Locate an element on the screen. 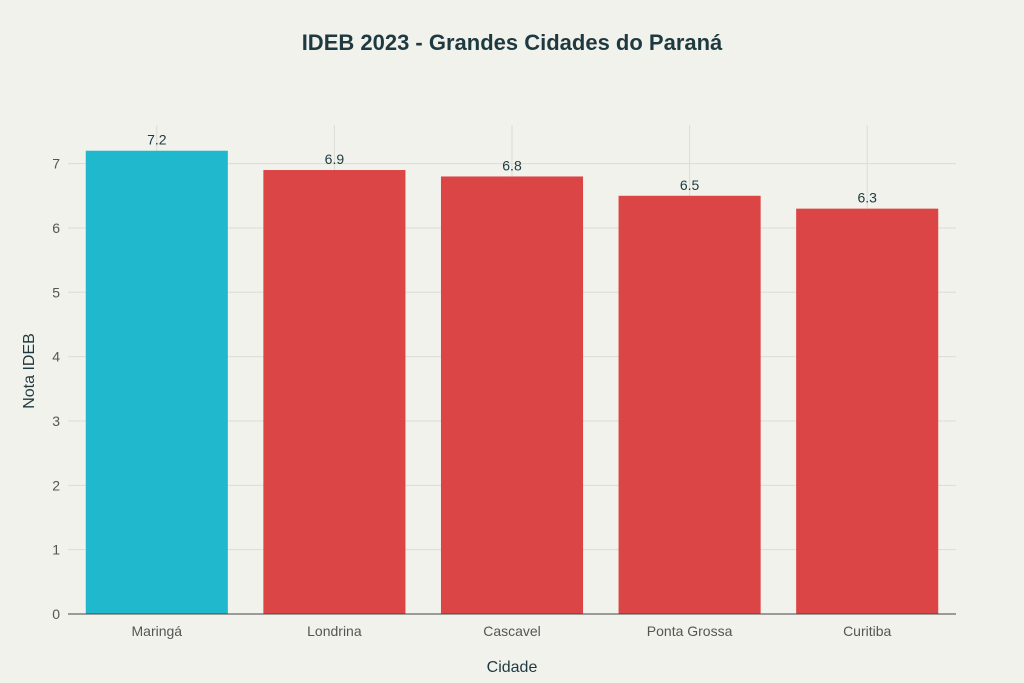 Image resolution: width=1024 pixels, height=683 pixels. bar-data-label: 6.3 is located at coordinates (867, 198).